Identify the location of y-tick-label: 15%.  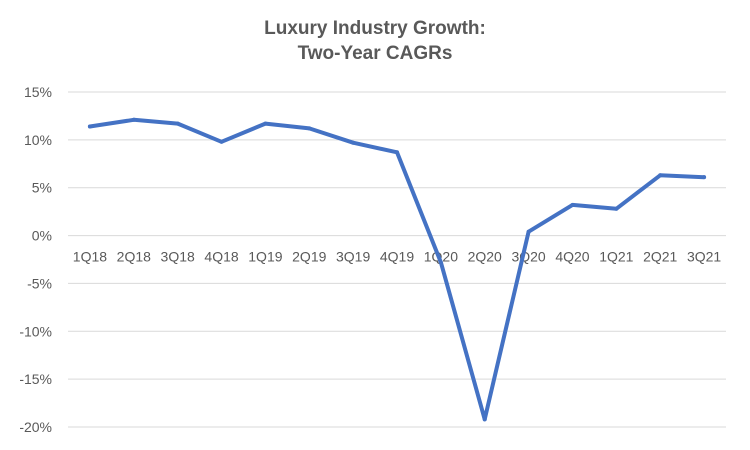
(38, 92).